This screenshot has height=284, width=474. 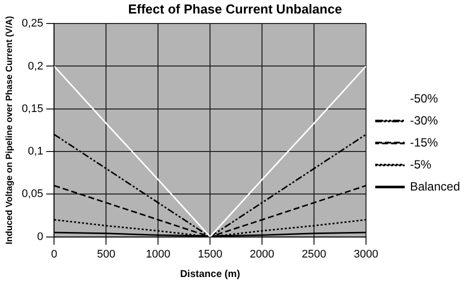 What do you see at coordinates (54, 254) in the screenshot?
I see `x-tick-label: 0` at bounding box center [54, 254].